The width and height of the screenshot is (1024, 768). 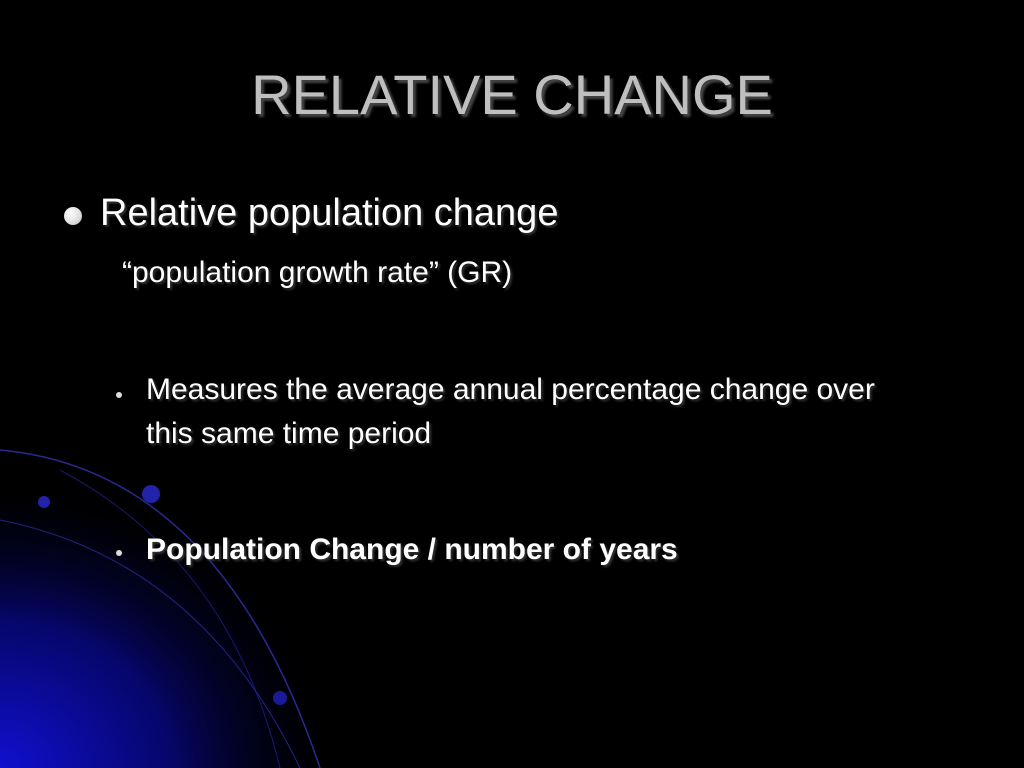 What do you see at coordinates (329, 213) in the screenshot?
I see `bullet: Relative population change` at bounding box center [329, 213].